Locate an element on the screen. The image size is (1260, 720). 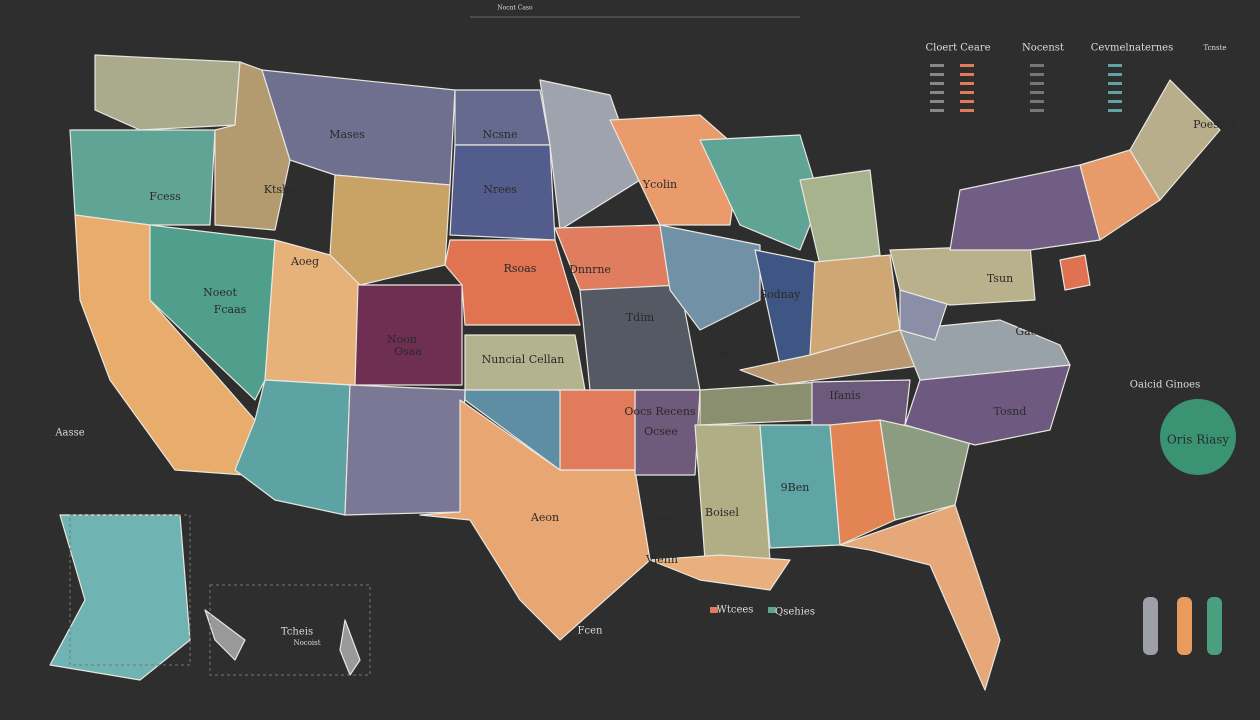
state-label: Tsun is located at coordinates (1000, 278).